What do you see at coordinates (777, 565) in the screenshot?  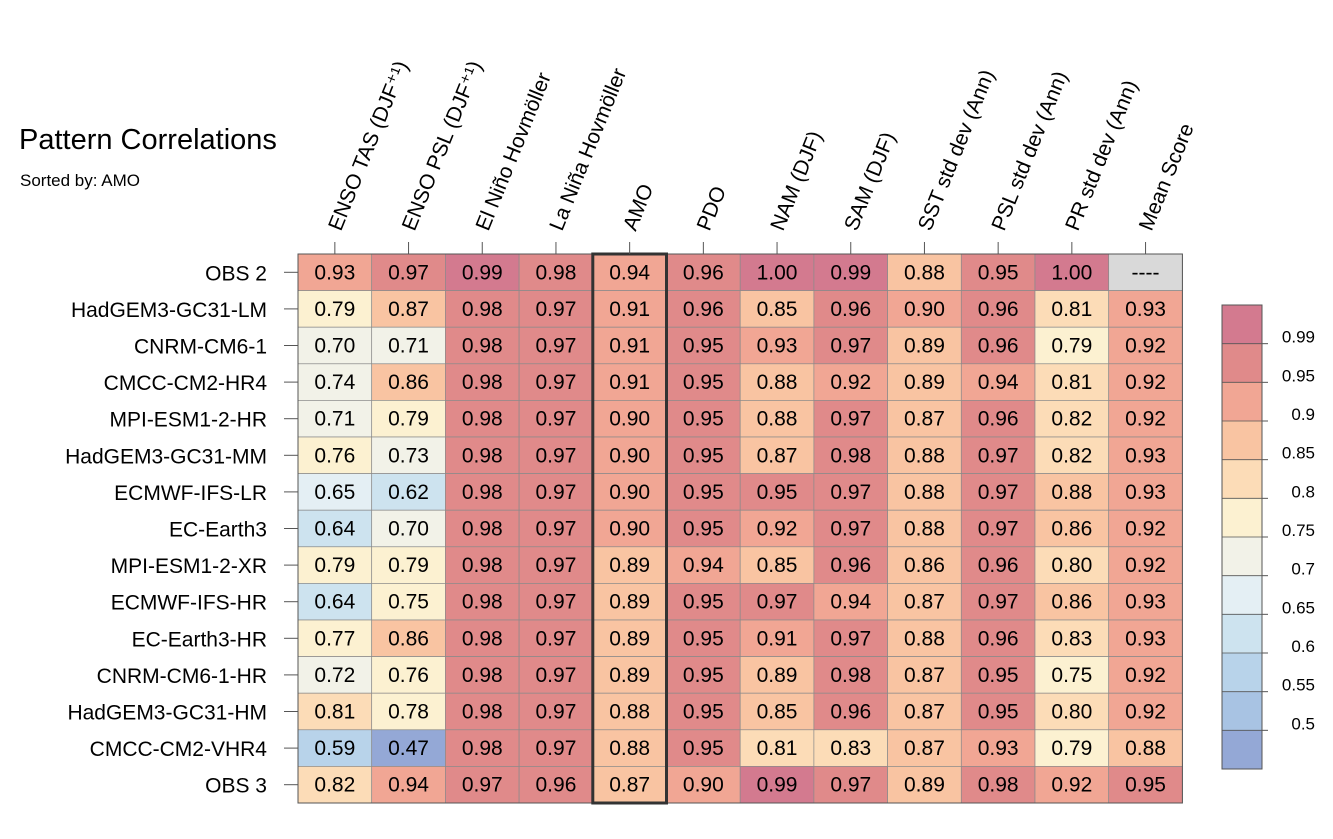 I see `cell-value-label: 0.85` at bounding box center [777, 565].